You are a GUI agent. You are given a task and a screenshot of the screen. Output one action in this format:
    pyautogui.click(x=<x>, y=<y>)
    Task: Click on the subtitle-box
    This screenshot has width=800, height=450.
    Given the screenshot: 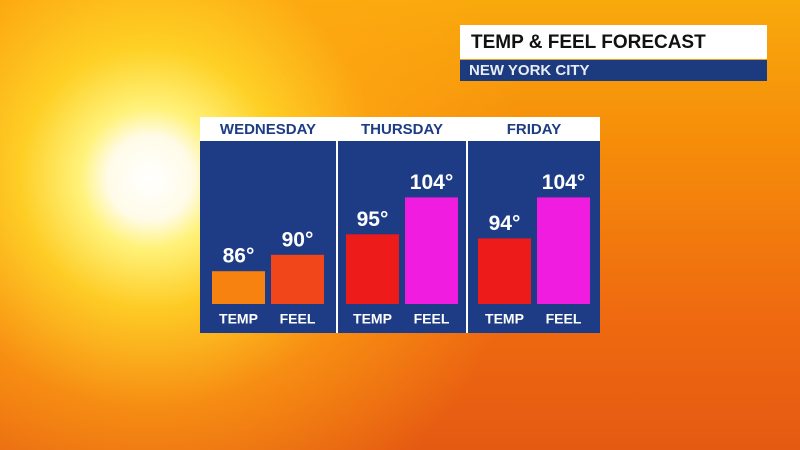 What is the action you would take?
    pyautogui.click(x=613, y=70)
    